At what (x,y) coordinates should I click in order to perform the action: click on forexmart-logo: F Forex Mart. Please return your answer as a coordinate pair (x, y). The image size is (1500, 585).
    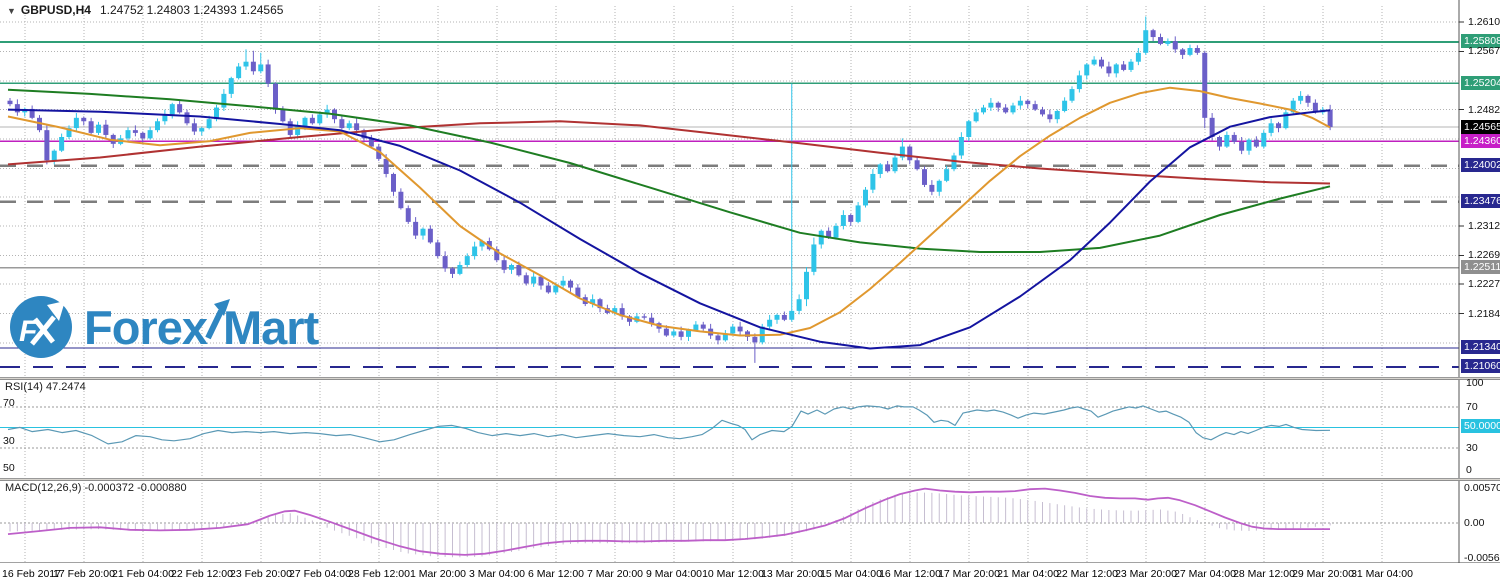
    Looking at the image, I should click on (163, 327).